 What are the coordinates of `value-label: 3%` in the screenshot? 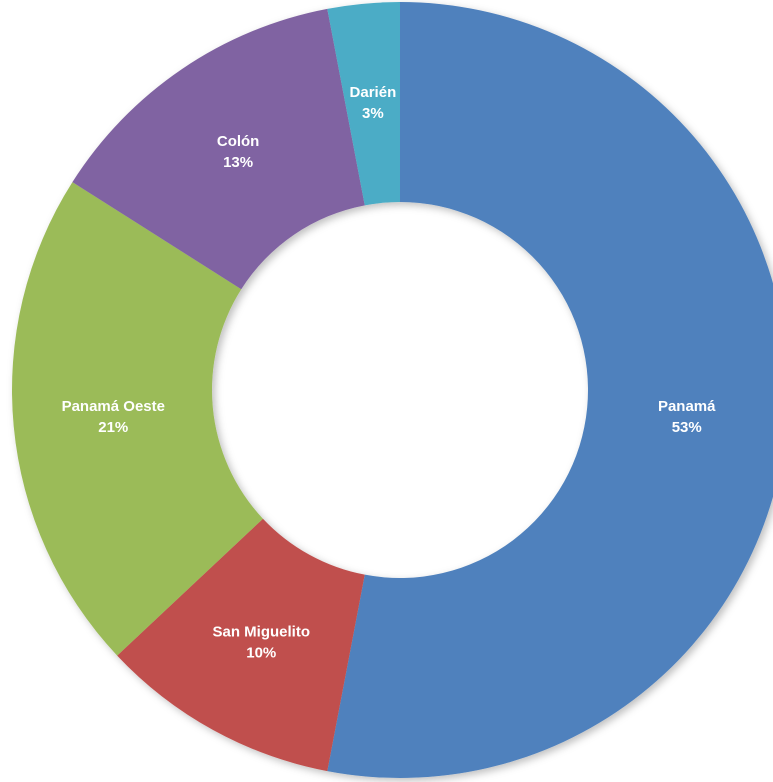 It's located at (373, 113).